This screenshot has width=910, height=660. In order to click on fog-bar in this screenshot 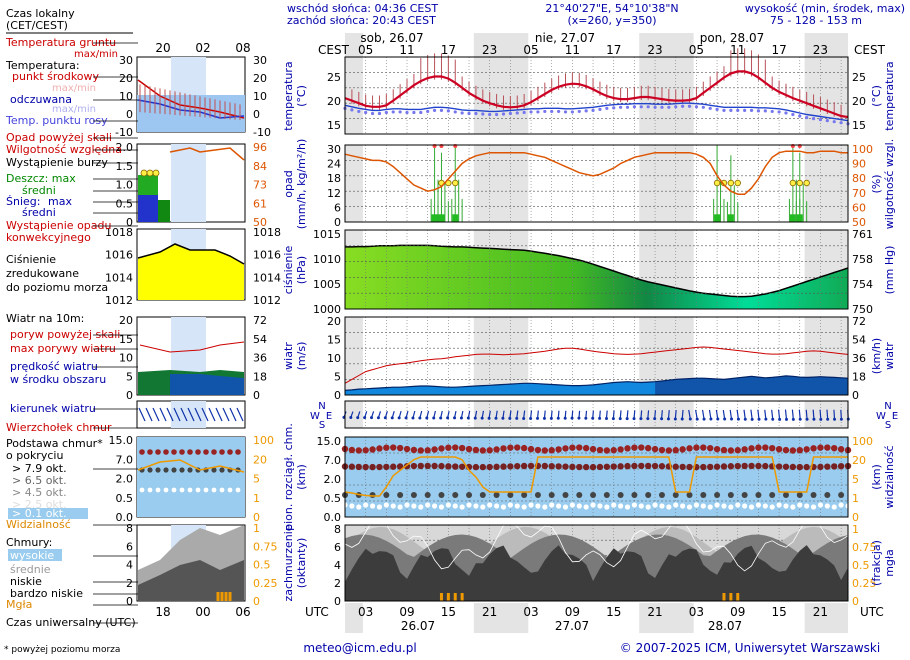, I will do `click(462, 597)`.